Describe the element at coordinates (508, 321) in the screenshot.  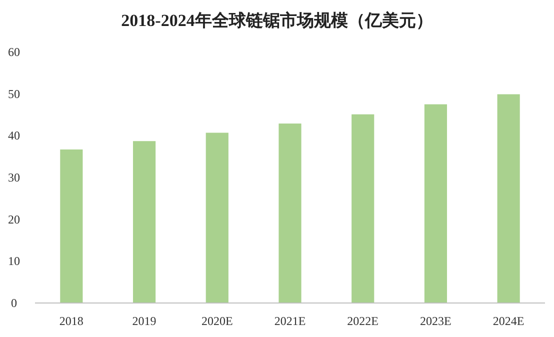
I see `x-tick-label: 2024E` at that location.